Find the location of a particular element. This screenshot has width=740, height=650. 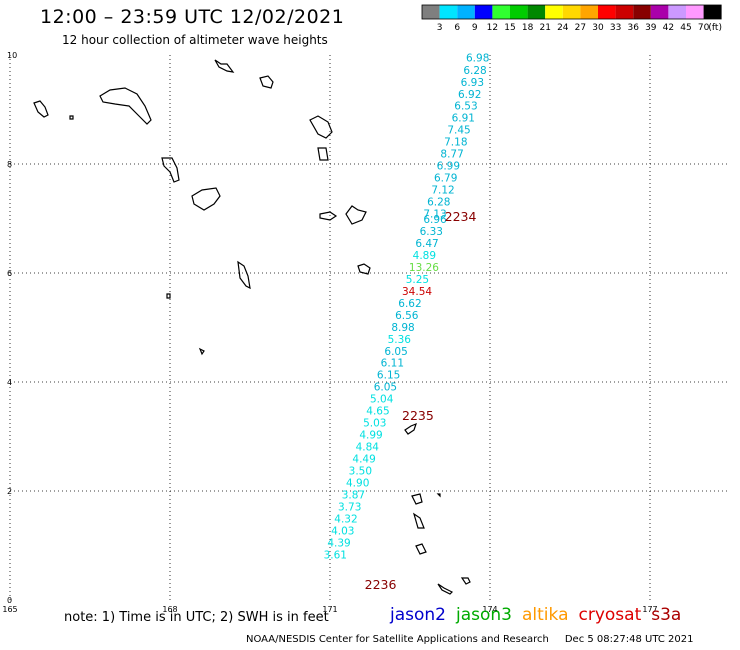

swh-value: 7.12 is located at coordinates (442, 190).